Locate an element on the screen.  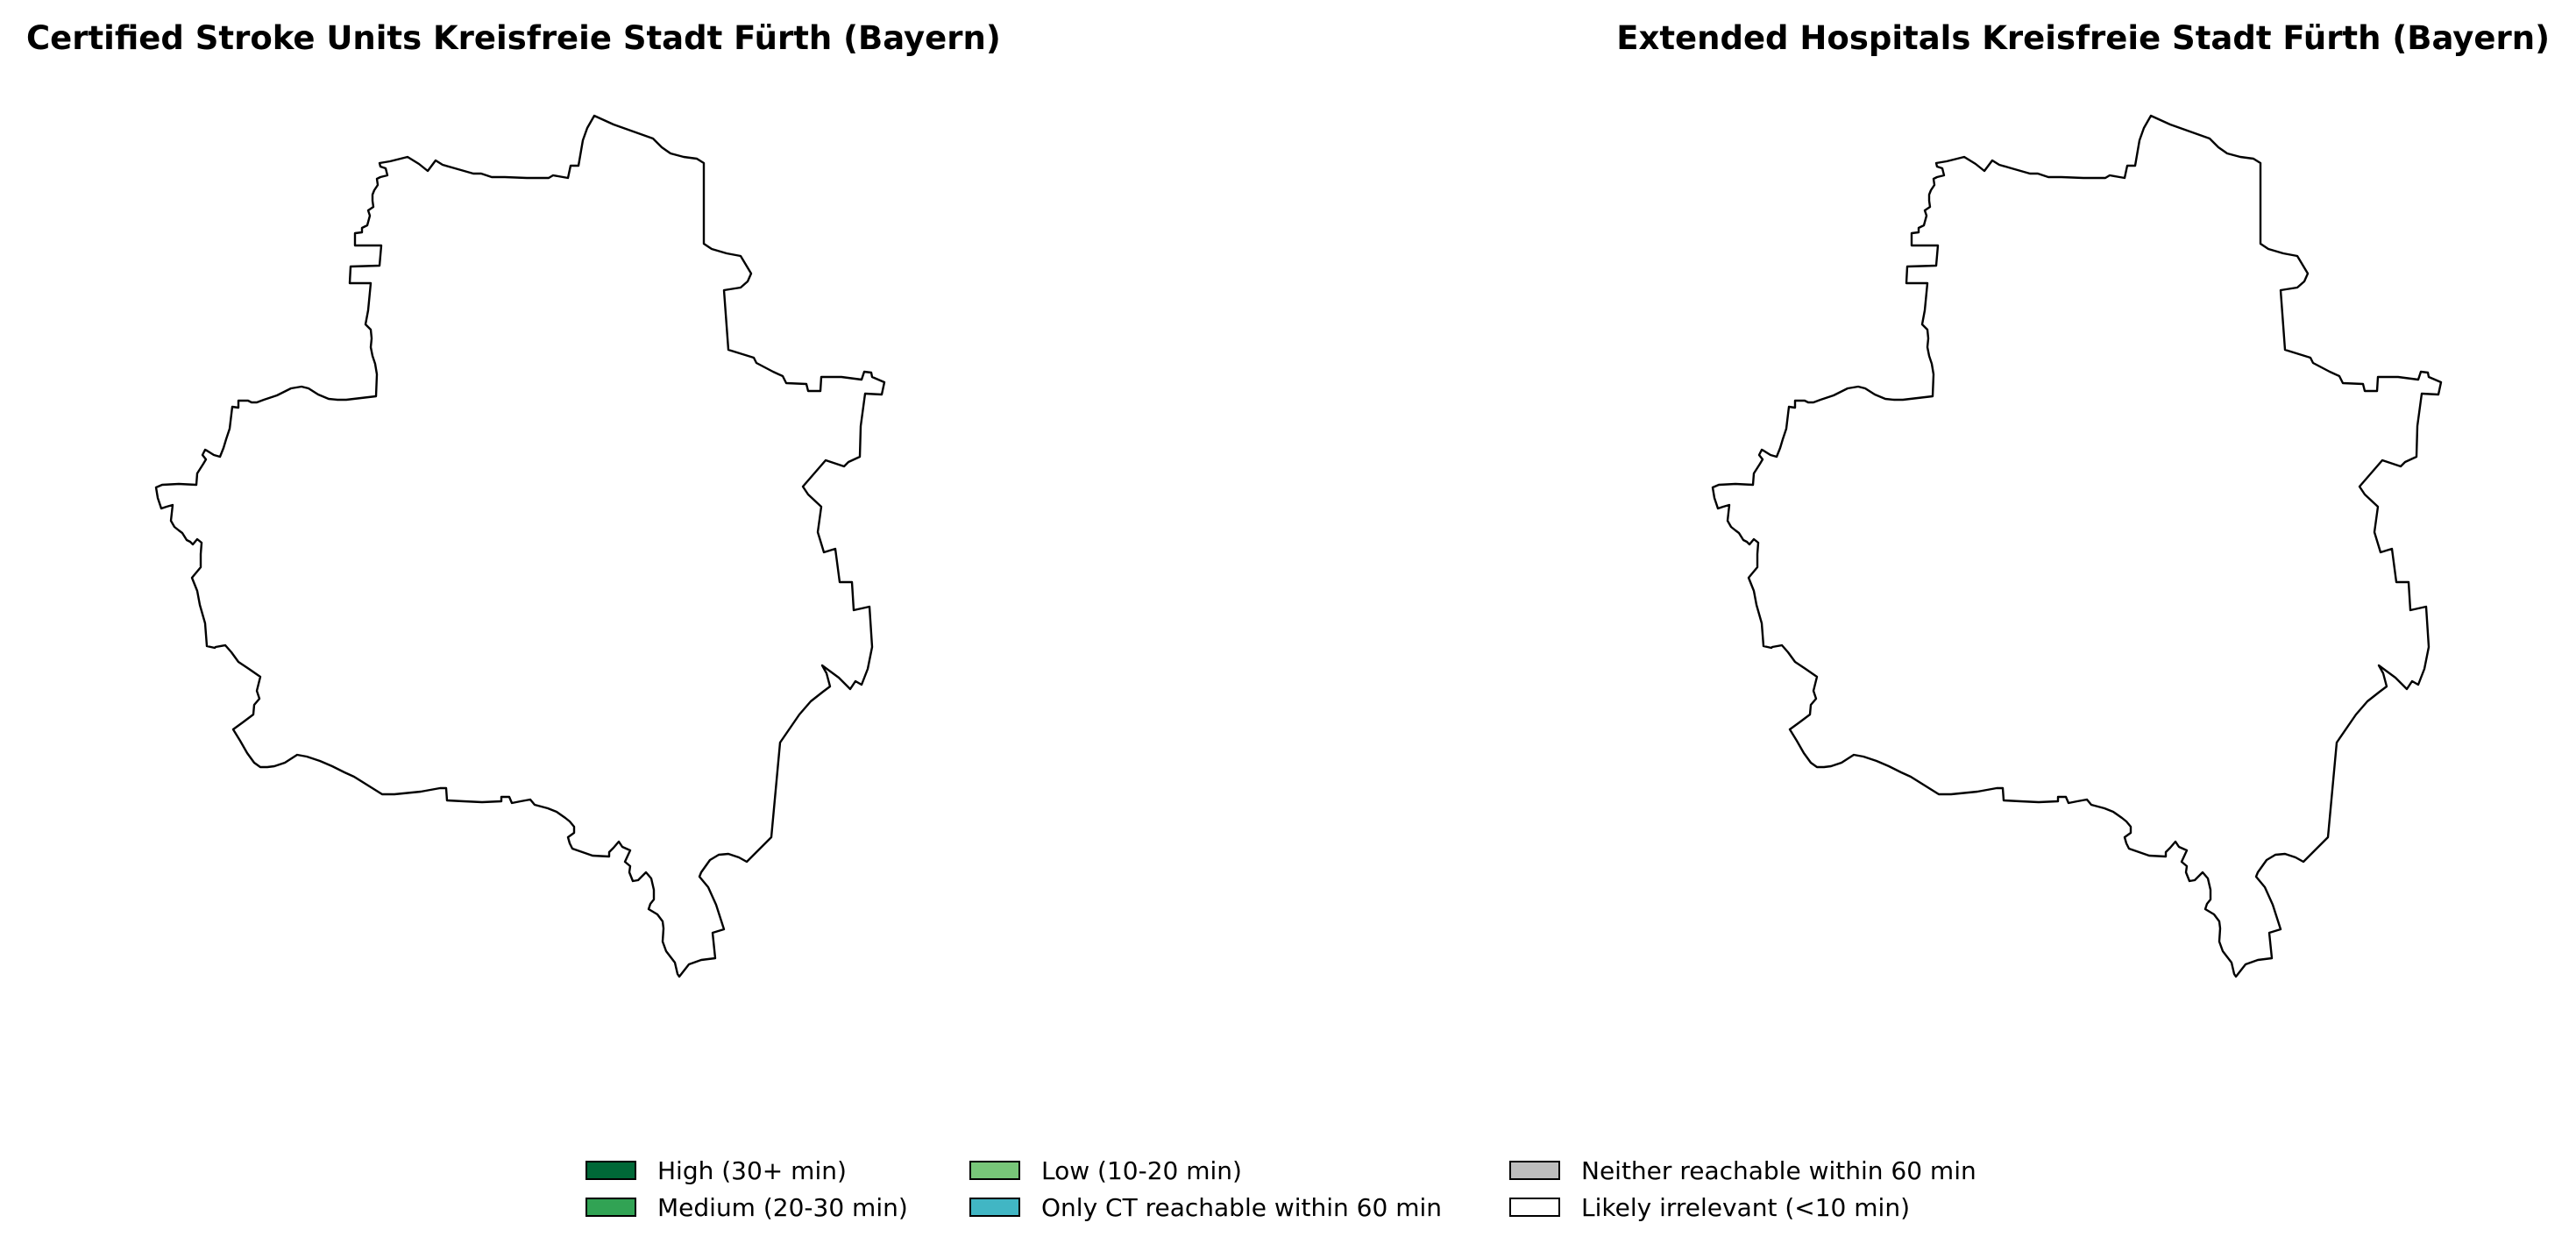
legend-item-medium: Medium (20-30 min) is located at coordinates (746, 1207).